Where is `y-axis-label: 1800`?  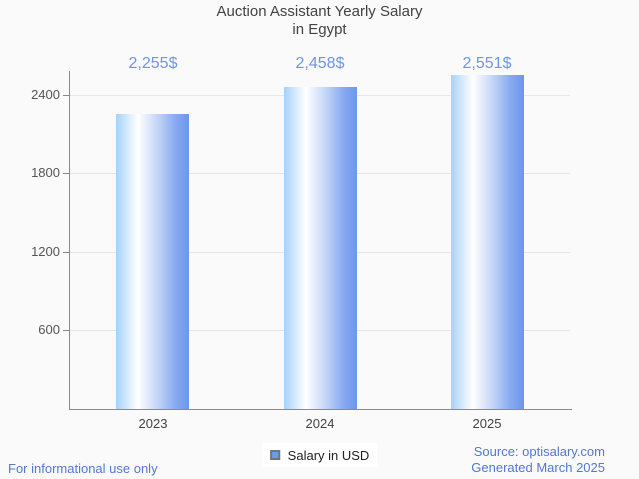 y-axis-label: 1800 is located at coordinates (45, 172).